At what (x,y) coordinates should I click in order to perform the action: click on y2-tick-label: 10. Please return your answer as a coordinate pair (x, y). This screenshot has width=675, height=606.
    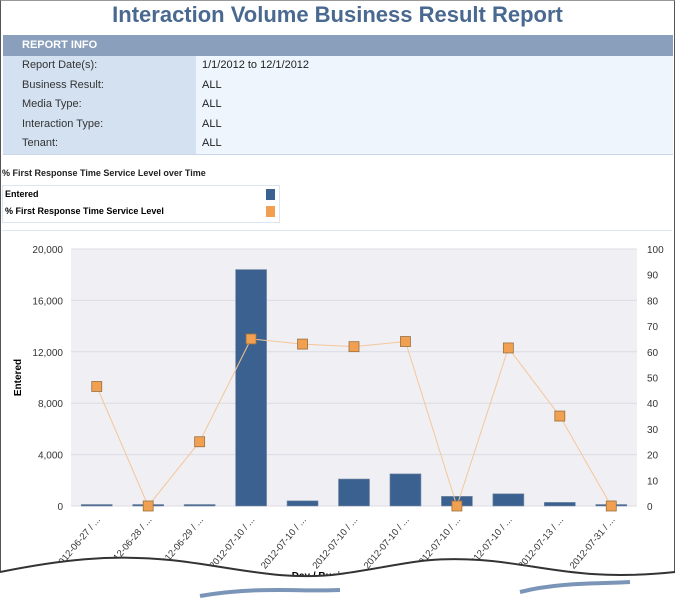
    Looking at the image, I should click on (653, 481).